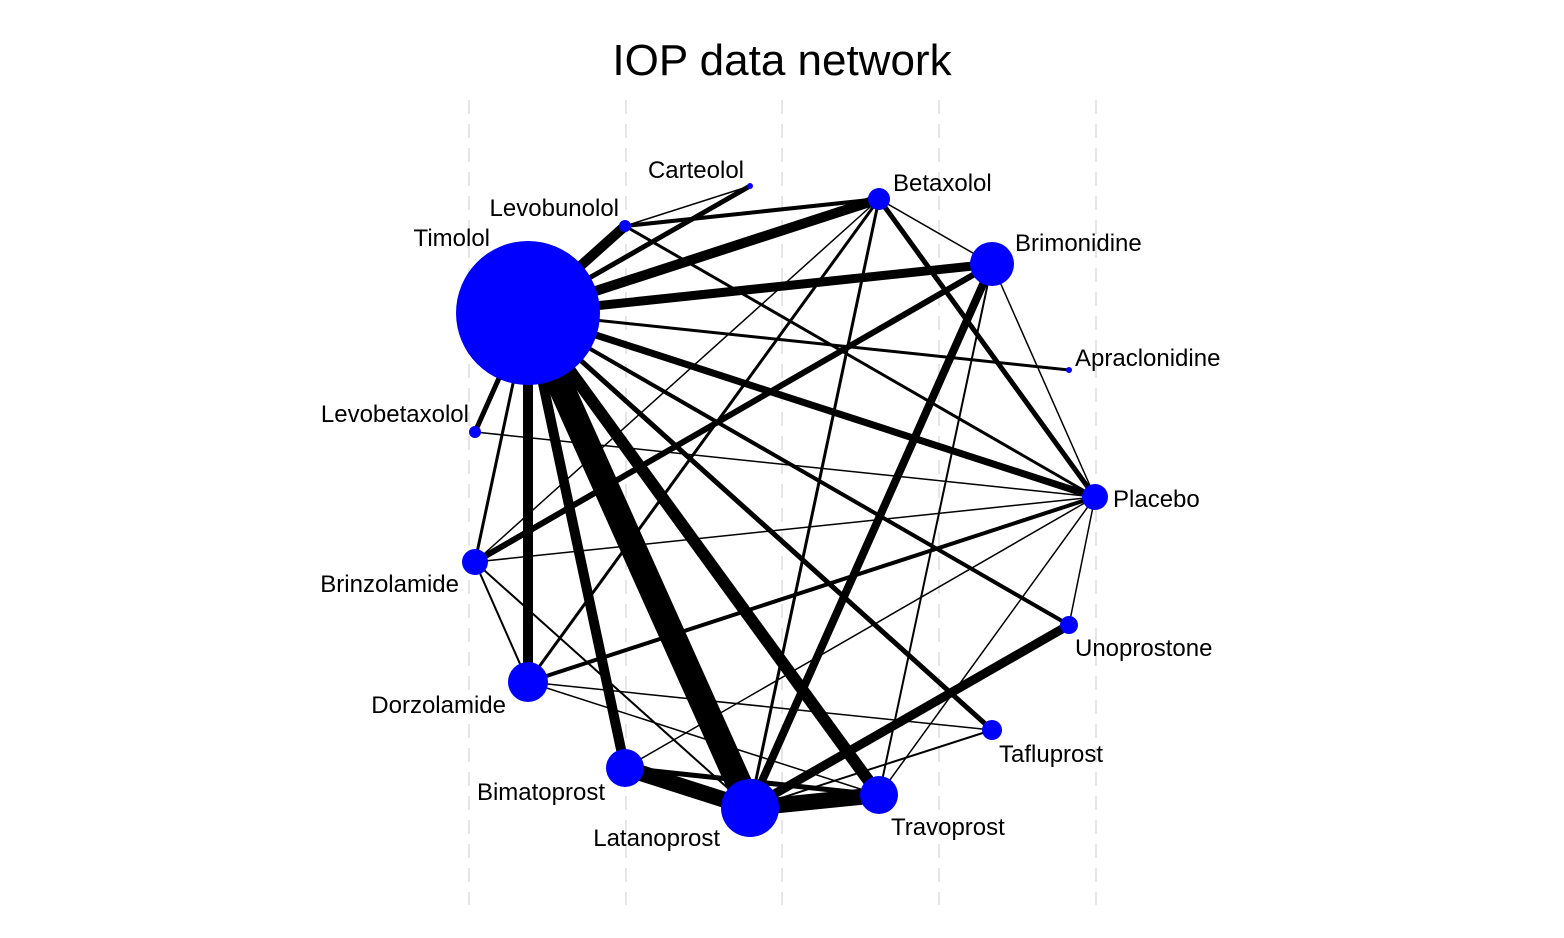 This screenshot has width=1564, height=938. I want to click on edge-levobunolol-placebo, so click(860, 361).